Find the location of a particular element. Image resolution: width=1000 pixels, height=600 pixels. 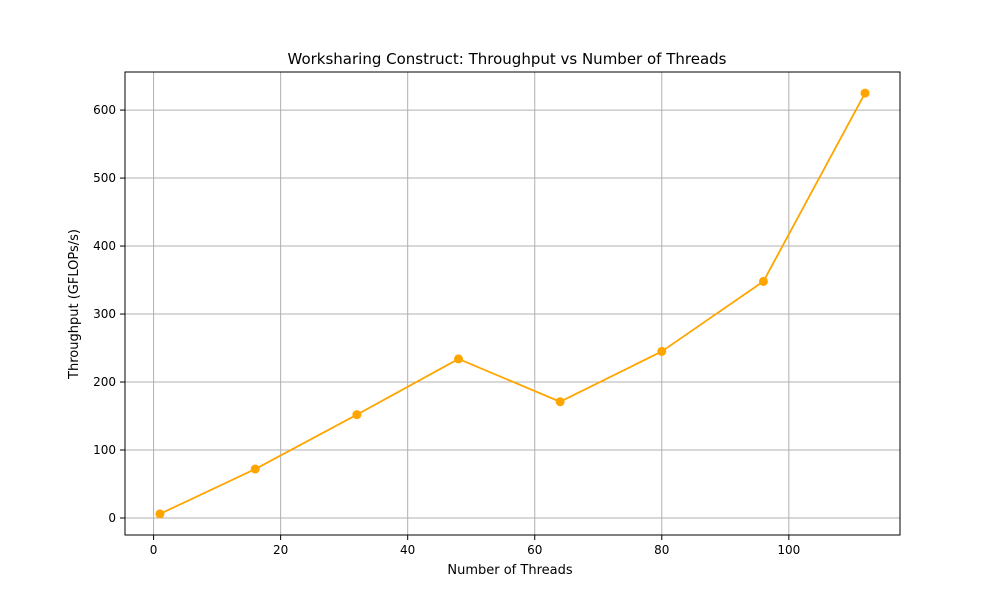

x-tick-label: 100 is located at coordinates (788, 550).